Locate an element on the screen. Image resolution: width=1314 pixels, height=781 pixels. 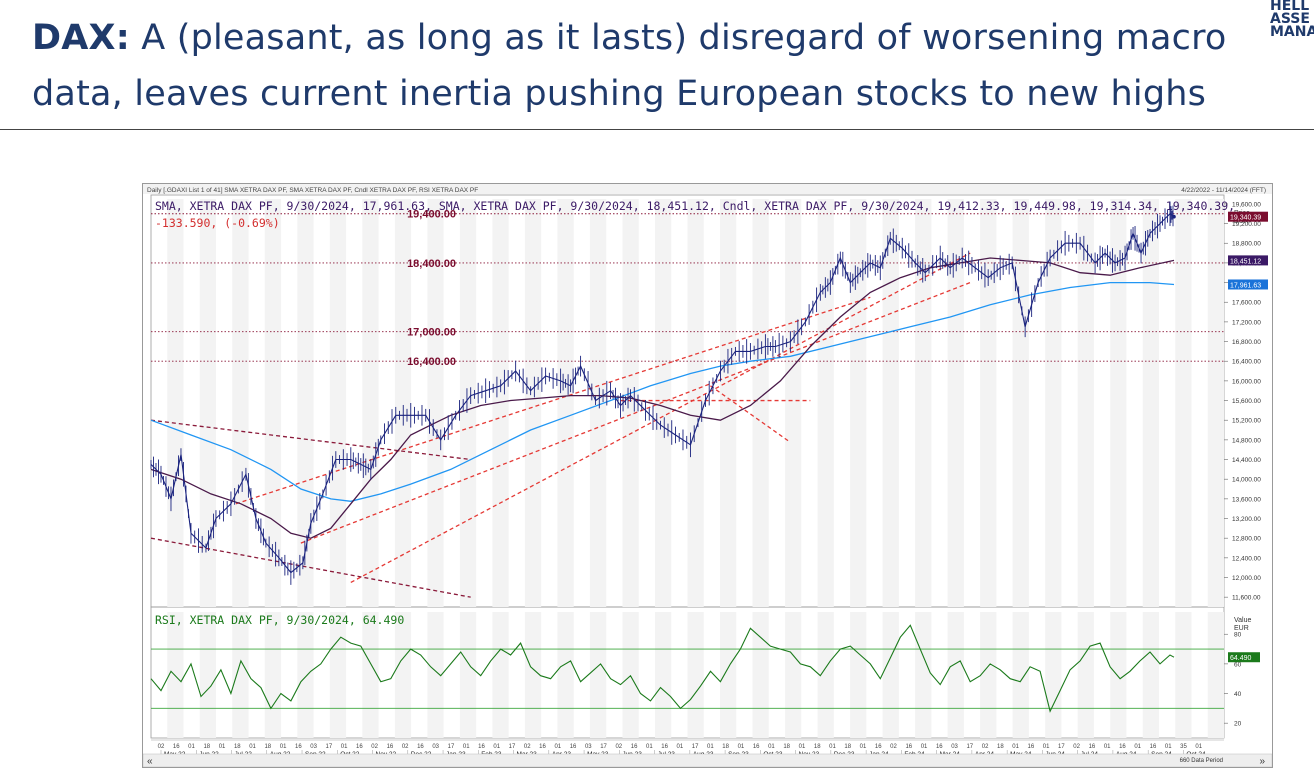
price-tick-label: 11,600.00 is located at coordinates (1246, 598).